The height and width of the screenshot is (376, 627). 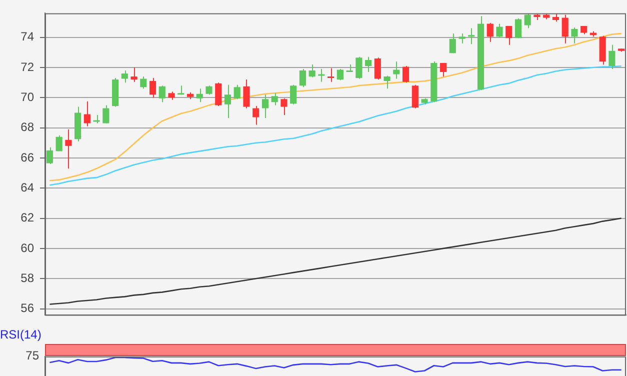 I want to click on y-tick-label: 60, so click(x=27, y=247).